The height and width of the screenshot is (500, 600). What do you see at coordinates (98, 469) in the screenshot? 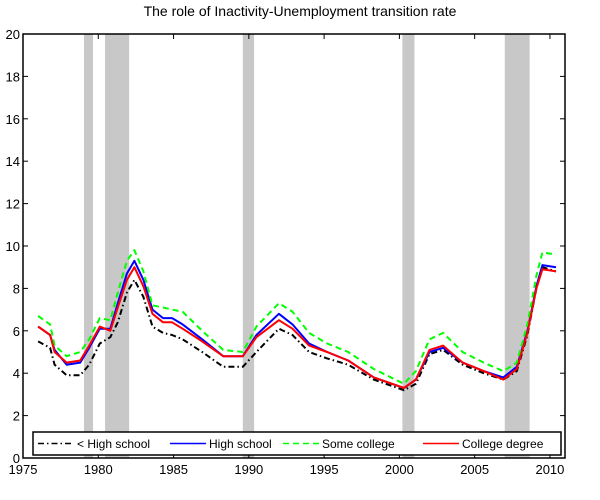
I see `x-tick-label: 1980` at bounding box center [98, 469].